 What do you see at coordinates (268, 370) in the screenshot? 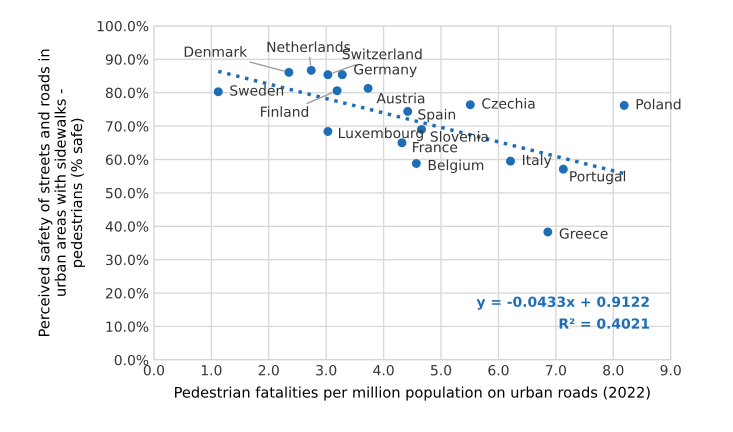
I see `x-tick-label: 2.0` at bounding box center [268, 370].